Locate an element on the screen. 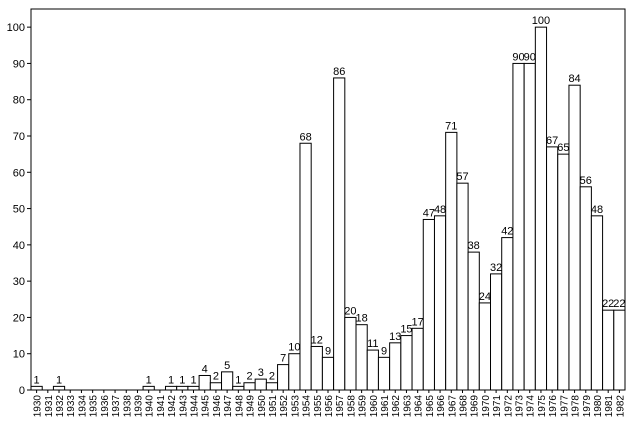 This screenshot has height=431, width=640. x-tick-label: 1976 is located at coordinates (553, 406).